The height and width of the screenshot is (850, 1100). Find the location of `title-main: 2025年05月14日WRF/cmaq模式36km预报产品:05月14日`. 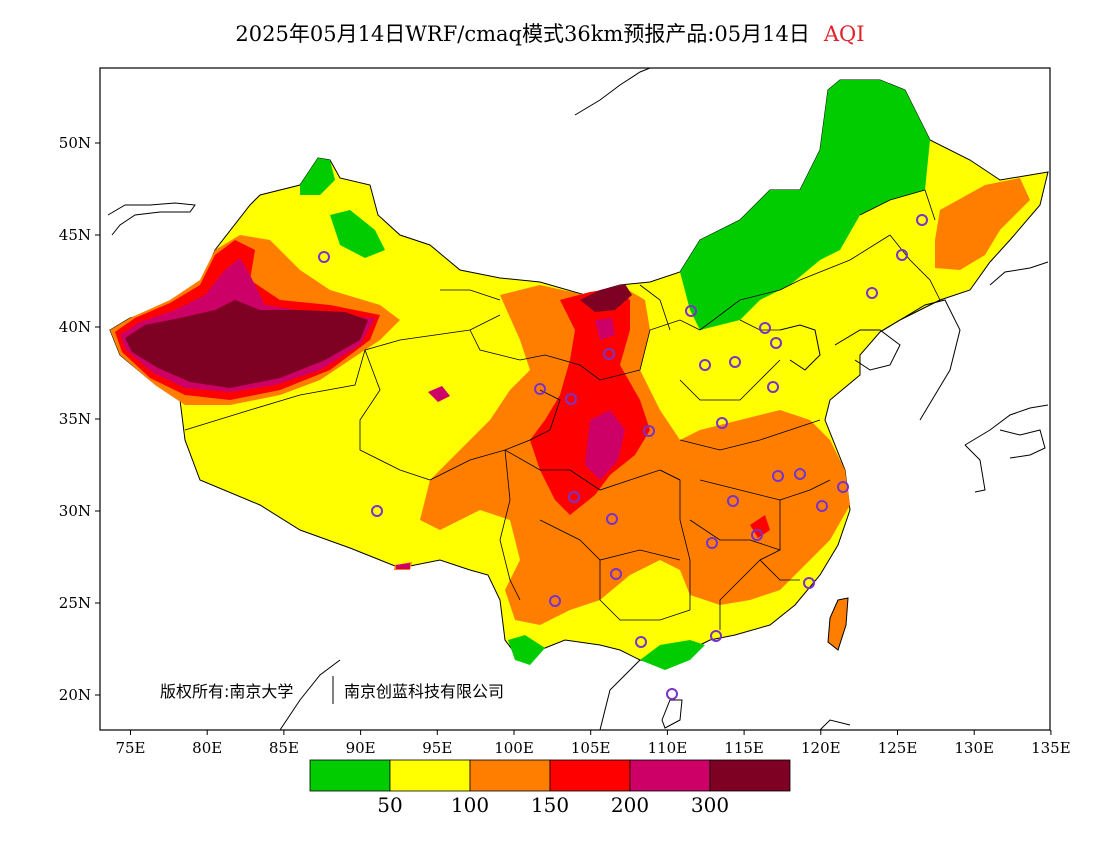

title-main: 2025年05月14日WRF/cmaq模式36km预报产品:05月14日 is located at coordinates (522, 34).